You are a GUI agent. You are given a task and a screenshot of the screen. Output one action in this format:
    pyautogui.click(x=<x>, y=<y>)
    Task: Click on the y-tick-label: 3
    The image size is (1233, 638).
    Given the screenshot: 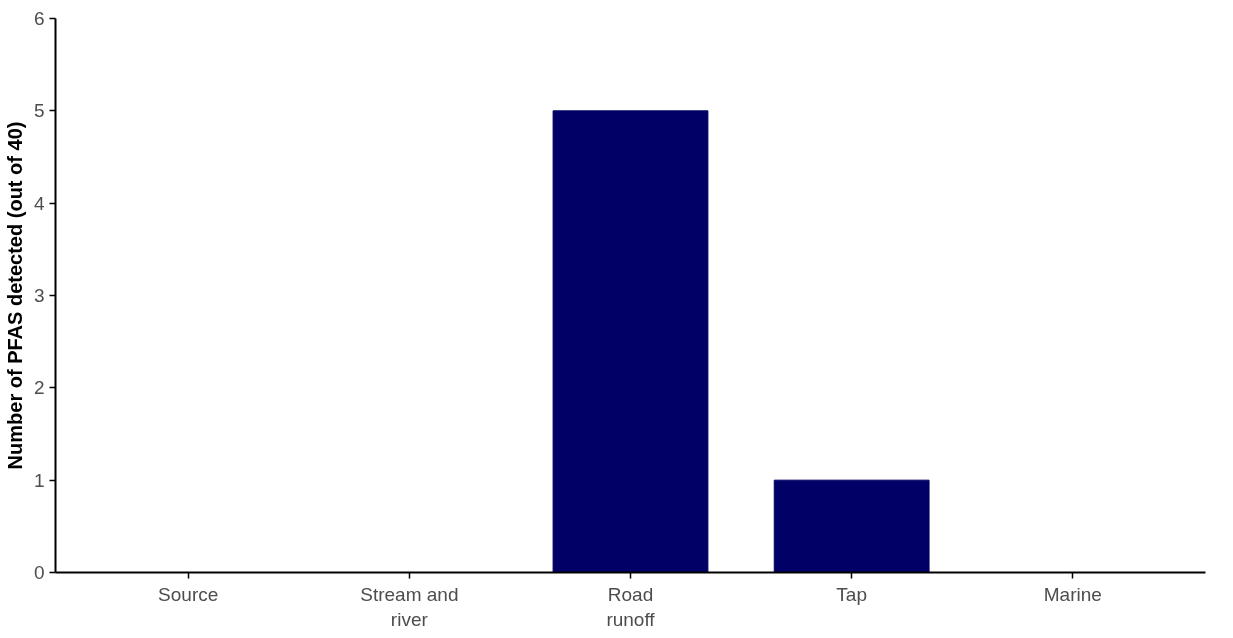 What is the action you would take?
    pyautogui.click(x=39, y=295)
    